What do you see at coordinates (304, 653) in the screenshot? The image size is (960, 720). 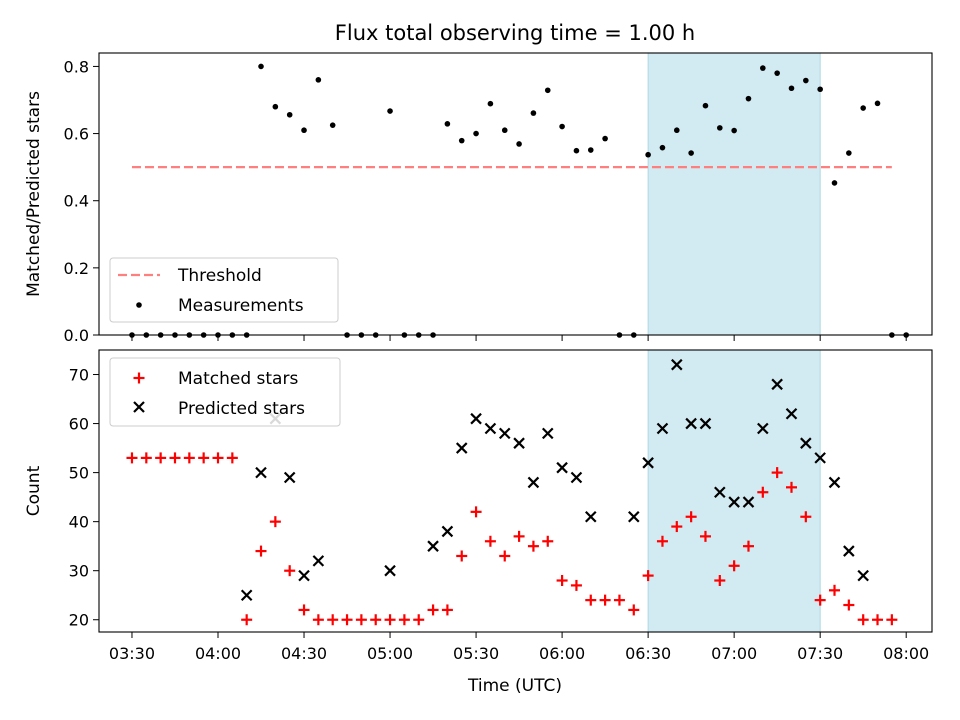 I see `x-tick-label: 04:30` at bounding box center [304, 653].